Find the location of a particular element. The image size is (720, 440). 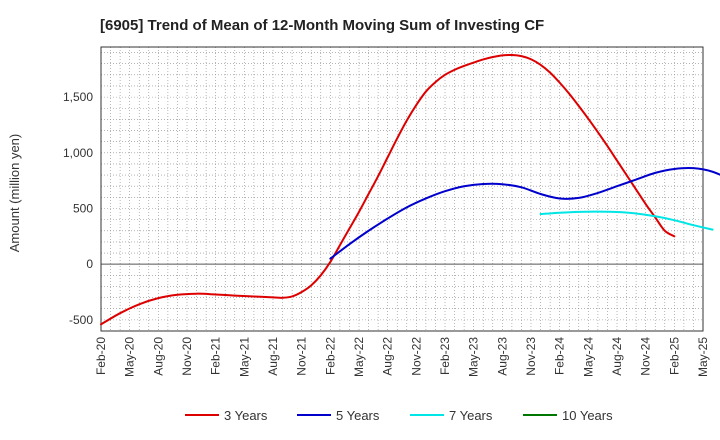

y-tick-label: -500 is located at coordinates (81, 320).